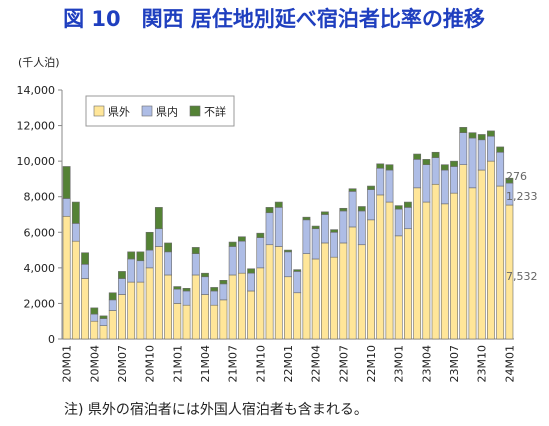 The height and width of the screenshot is (426, 549). What do you see at coordinates (99, 111) in the screenshot?
I see `legend-swatch` at bounding box center [99, 111].